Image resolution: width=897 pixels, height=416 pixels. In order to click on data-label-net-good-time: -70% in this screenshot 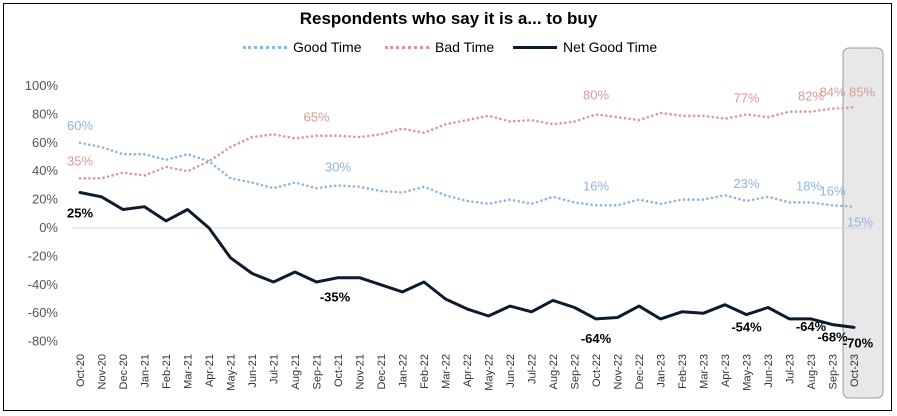, I will do `click(858, 342)`.